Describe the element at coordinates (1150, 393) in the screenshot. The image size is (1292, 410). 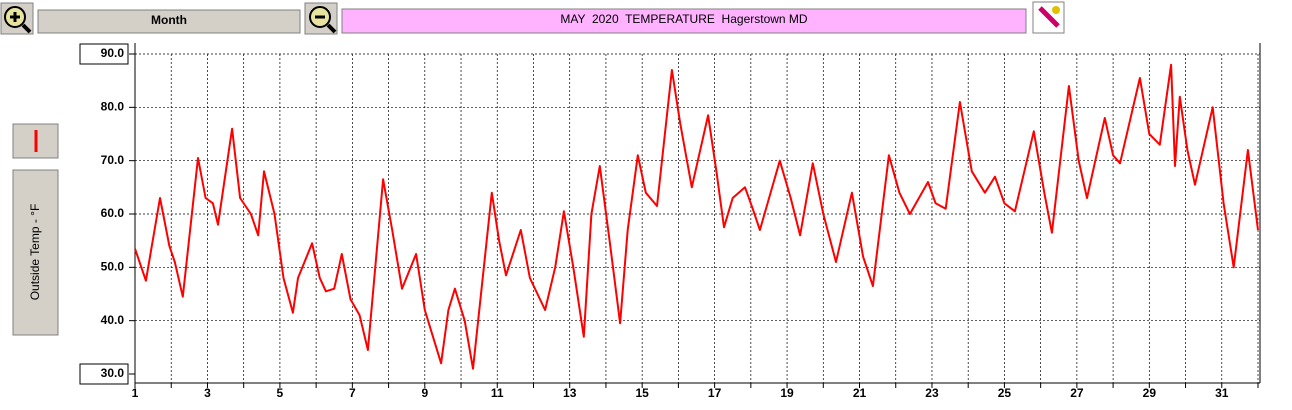
I see `x-tick-label: 29` at that location.